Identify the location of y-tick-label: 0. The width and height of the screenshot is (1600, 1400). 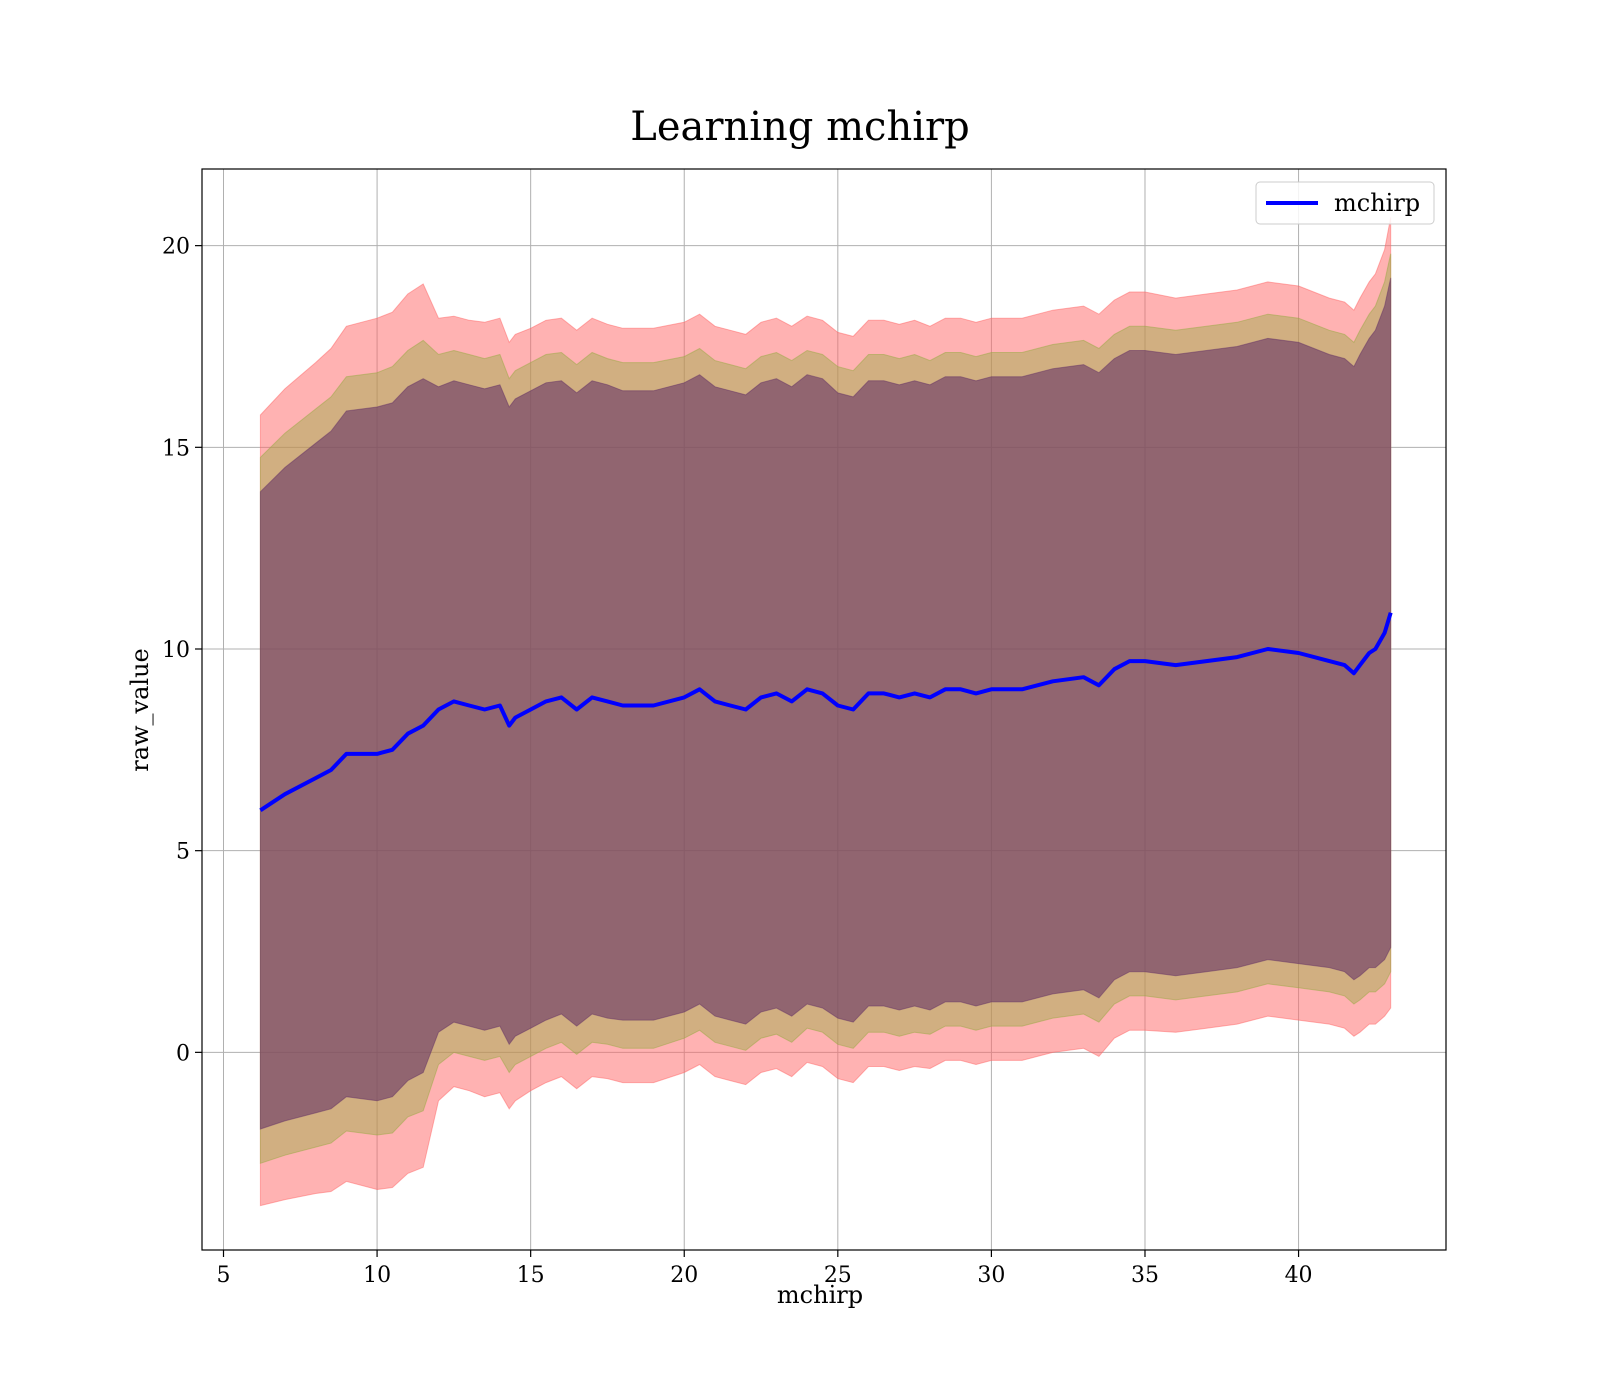
(183, 1053).